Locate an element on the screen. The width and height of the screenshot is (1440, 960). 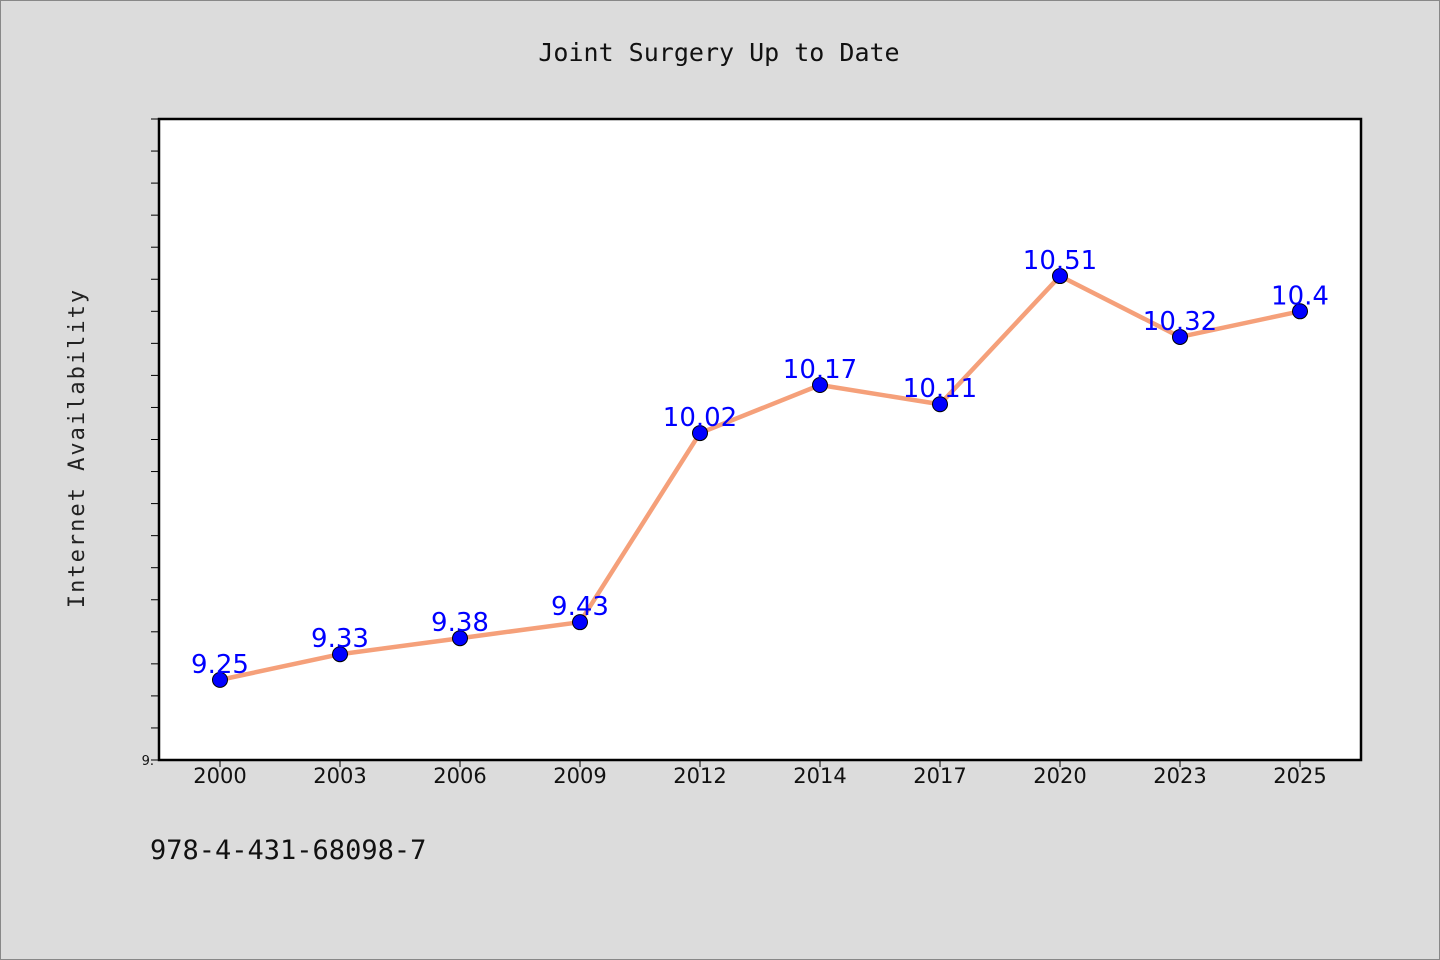
data-label: 10.51 is located at coordinates (1060, 261).